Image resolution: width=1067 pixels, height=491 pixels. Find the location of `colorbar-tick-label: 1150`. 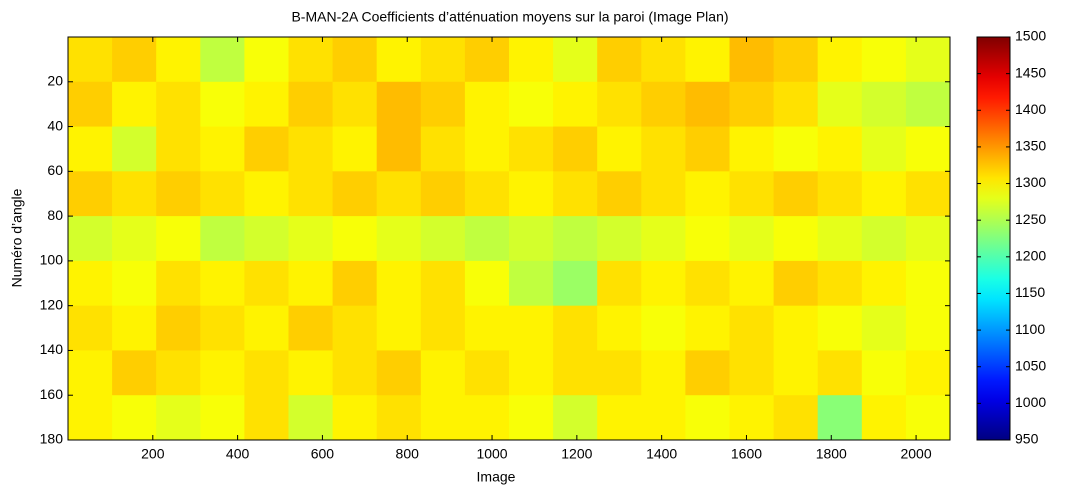

colorbar-tick-label: 1150 is located at coordinates (1030, 292).